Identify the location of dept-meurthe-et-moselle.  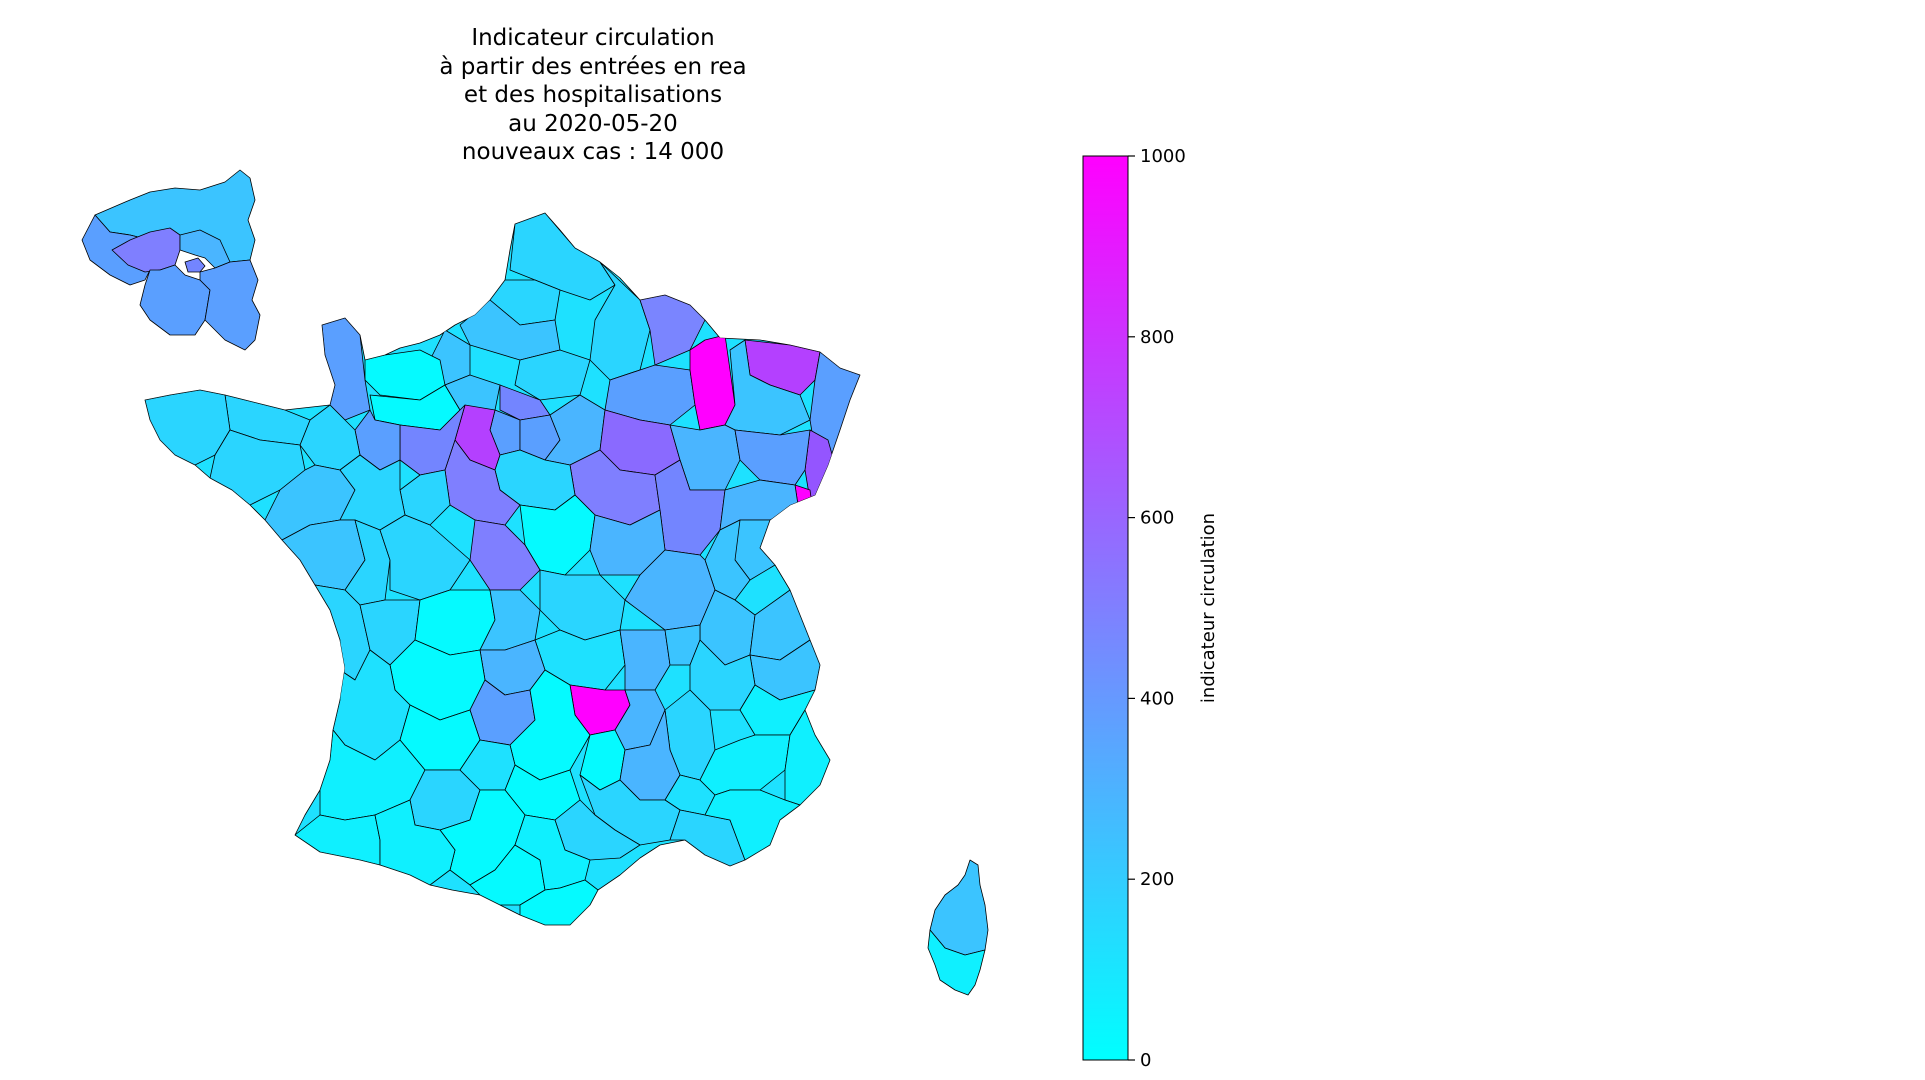
(767, 387).